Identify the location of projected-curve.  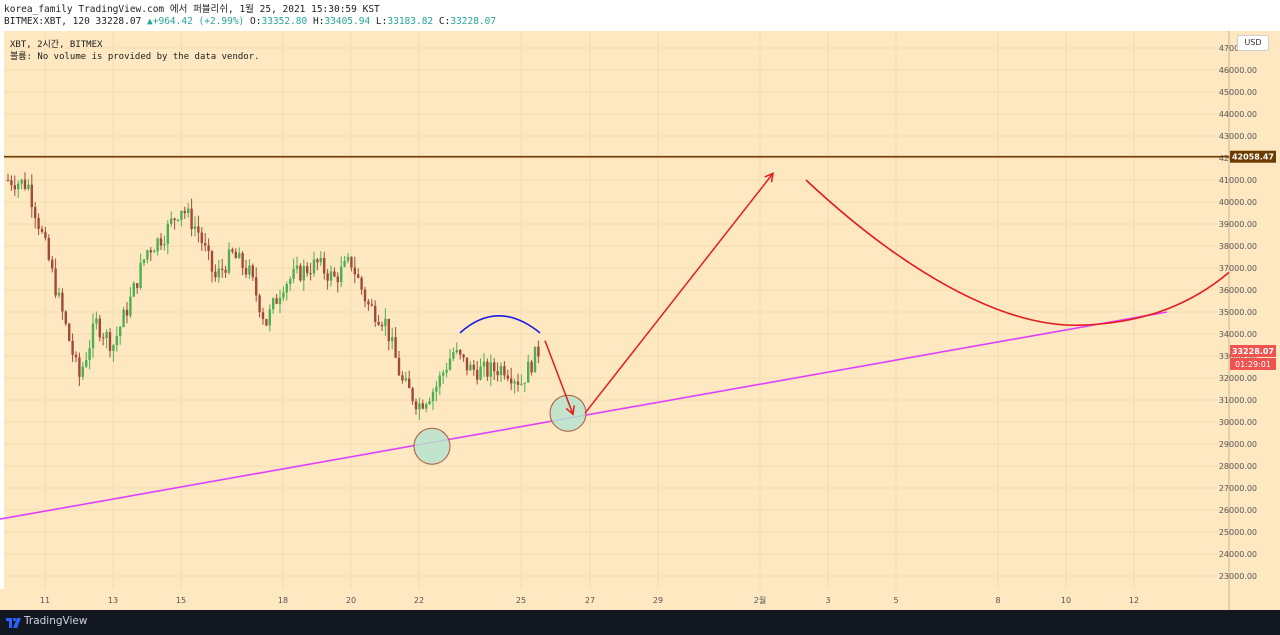
(1017, 253).